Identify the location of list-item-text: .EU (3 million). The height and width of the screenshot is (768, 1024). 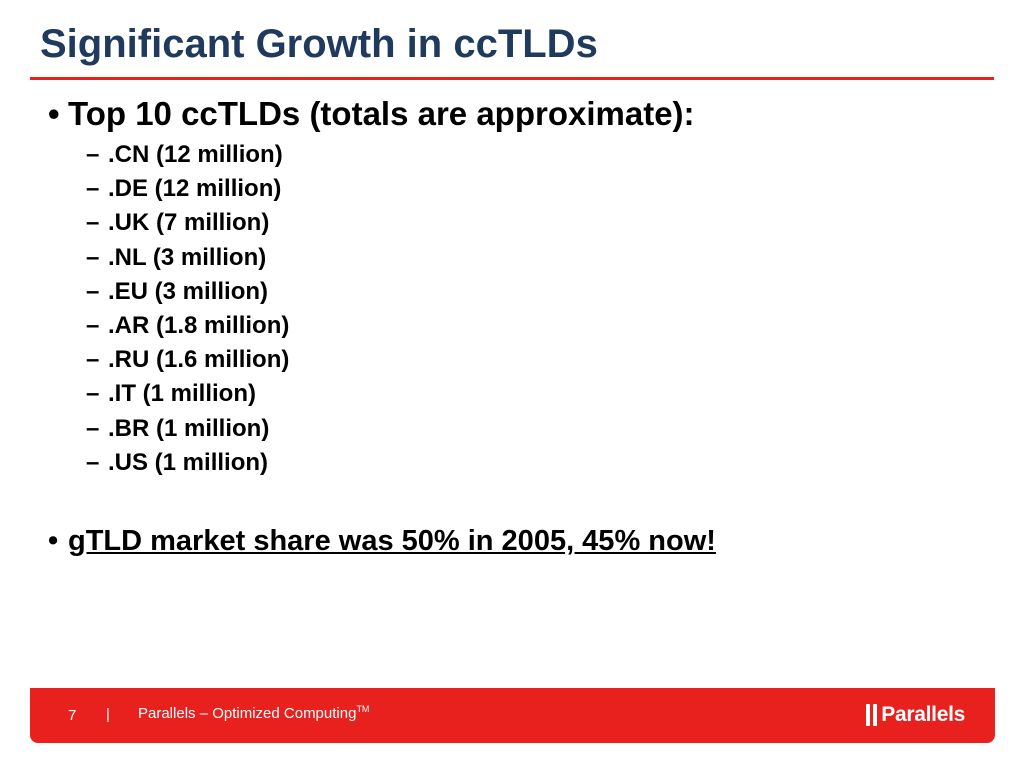
(188, 291).